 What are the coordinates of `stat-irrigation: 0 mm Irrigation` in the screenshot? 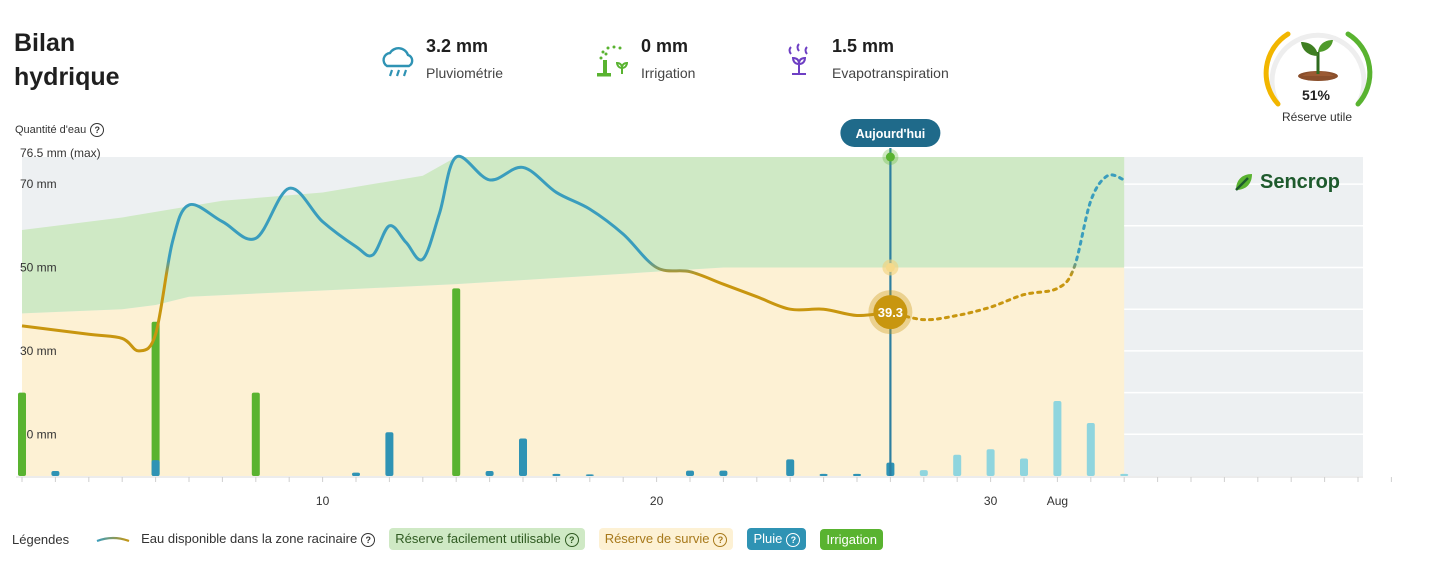 It's located at (645, 58).